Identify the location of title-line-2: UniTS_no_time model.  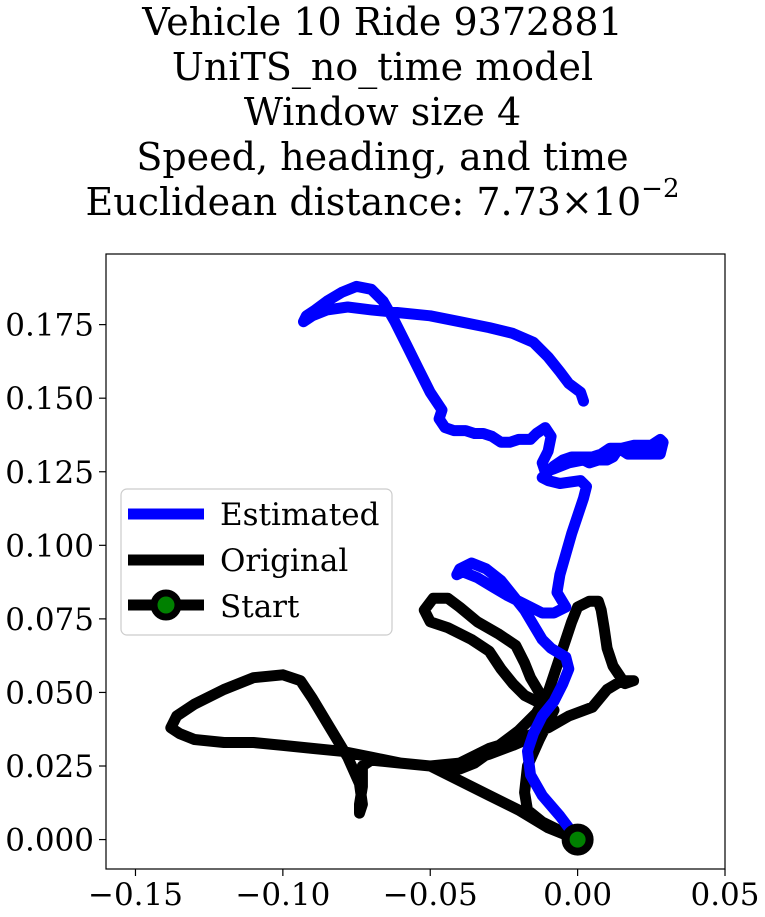
(382, 67).